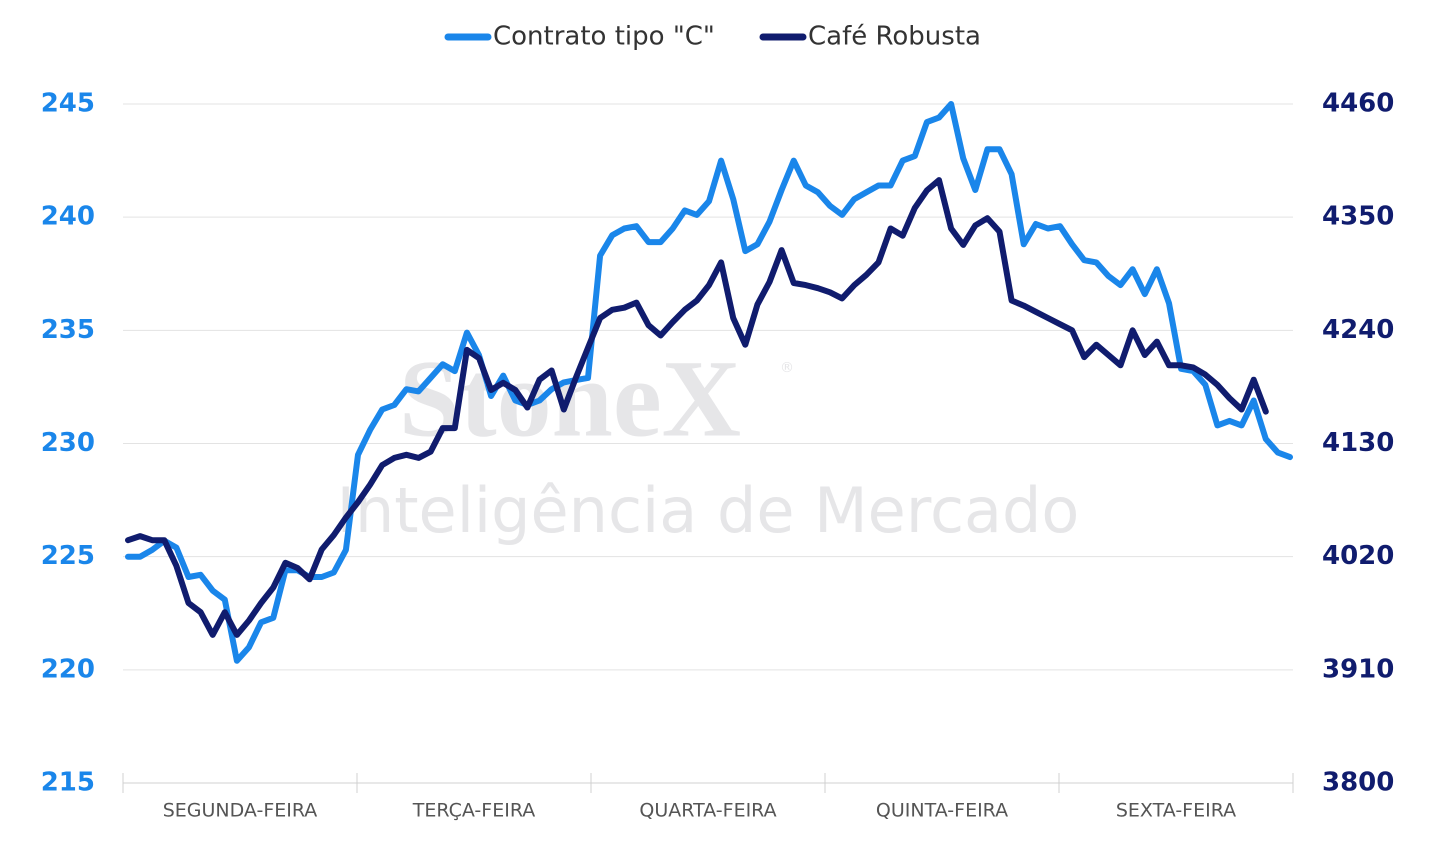 The width and height of the screenshot is (1431, 849). What do you see at coordinates (68, 443) in the screenshot?
I see `y-tick-label: 230` at bounding box center [68, 443].